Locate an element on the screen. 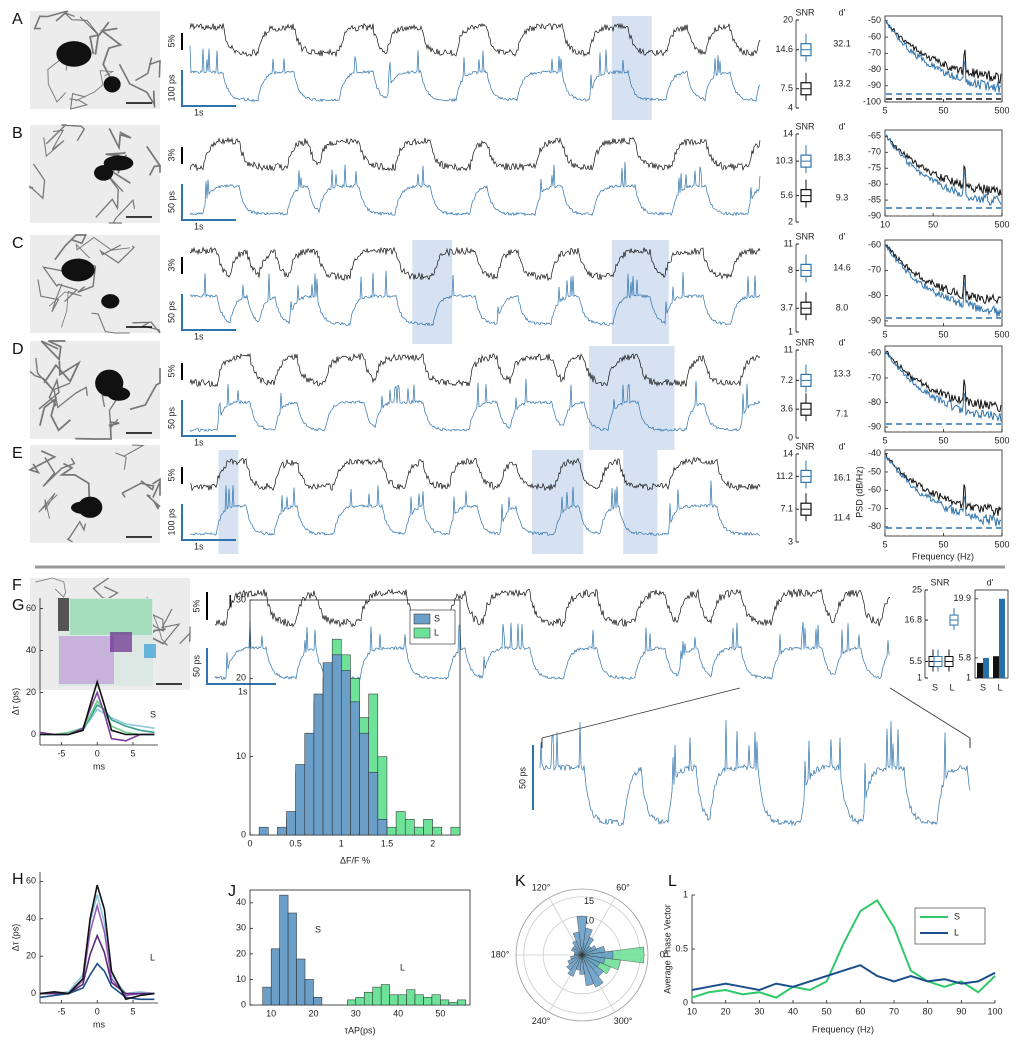  panel-label: E is located at coordinates (17, 453).